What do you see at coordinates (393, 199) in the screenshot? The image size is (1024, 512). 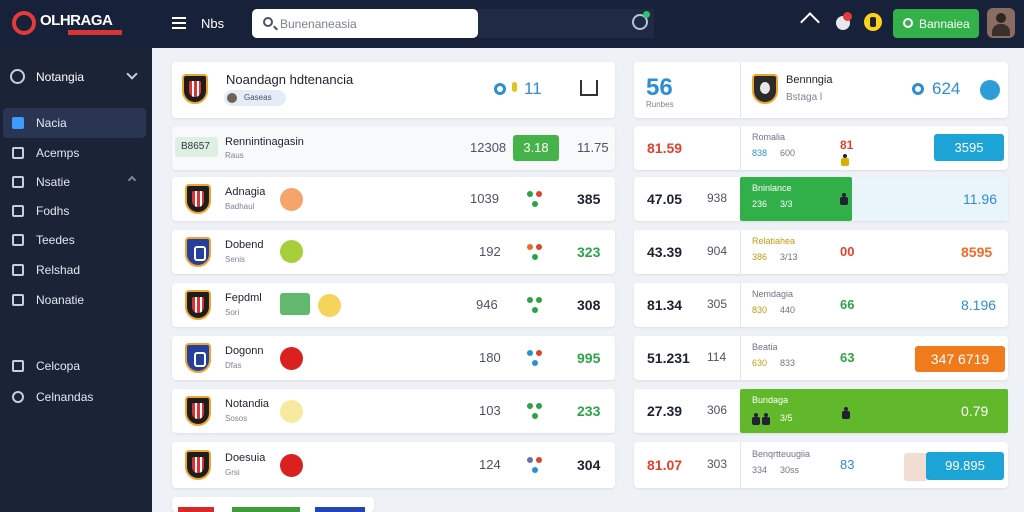 I see `list-item: Adnagia Badhaul 1039 385` at bounding box center [393, 199].